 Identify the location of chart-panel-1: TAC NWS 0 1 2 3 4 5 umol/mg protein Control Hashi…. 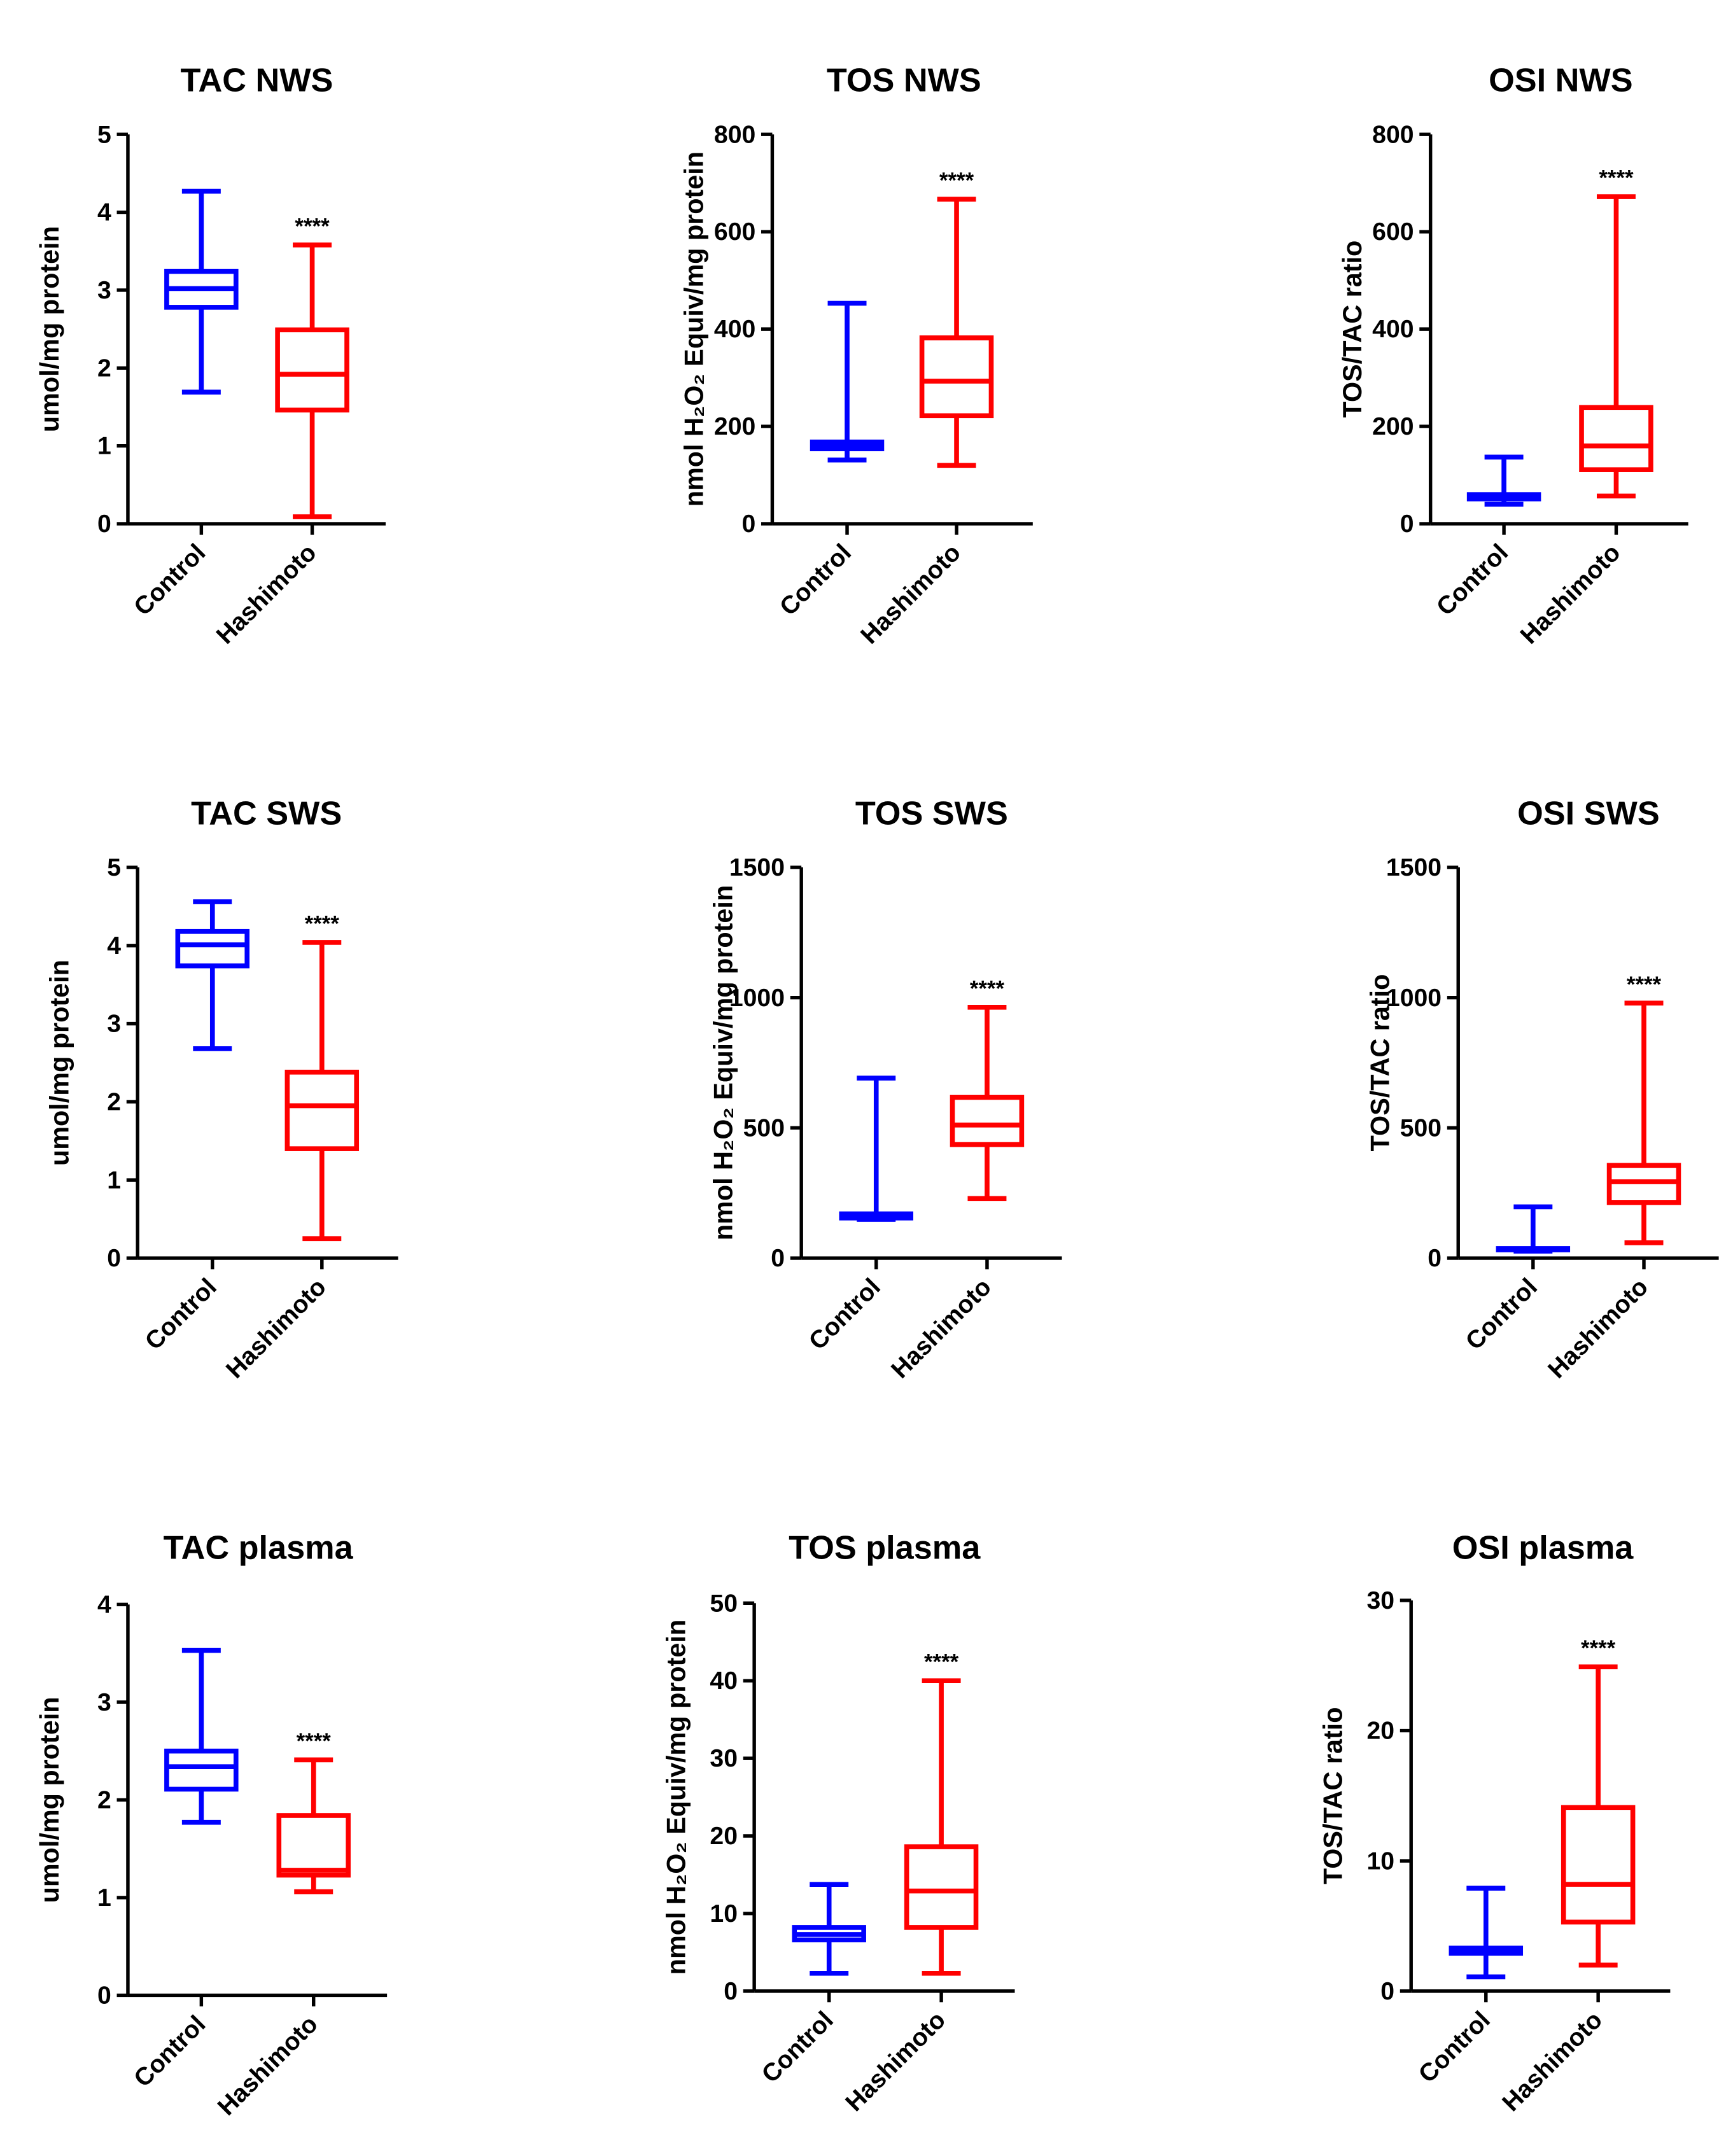
(210, 356).